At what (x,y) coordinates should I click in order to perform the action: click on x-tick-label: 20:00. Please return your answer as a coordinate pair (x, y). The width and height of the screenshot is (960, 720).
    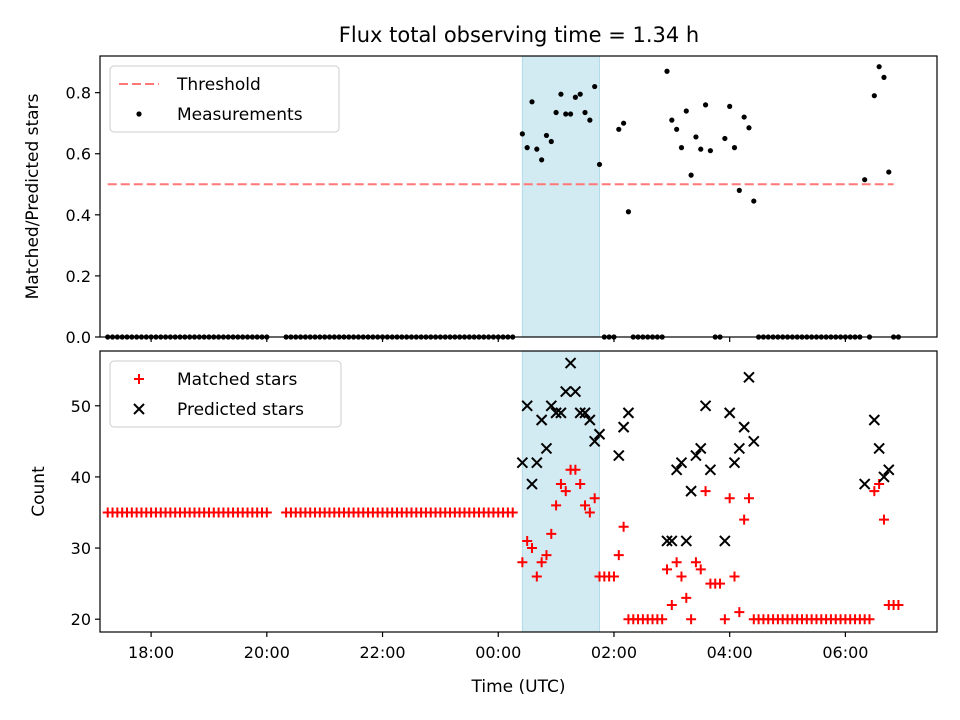
    Looking at the image, I should click on (267, 652).